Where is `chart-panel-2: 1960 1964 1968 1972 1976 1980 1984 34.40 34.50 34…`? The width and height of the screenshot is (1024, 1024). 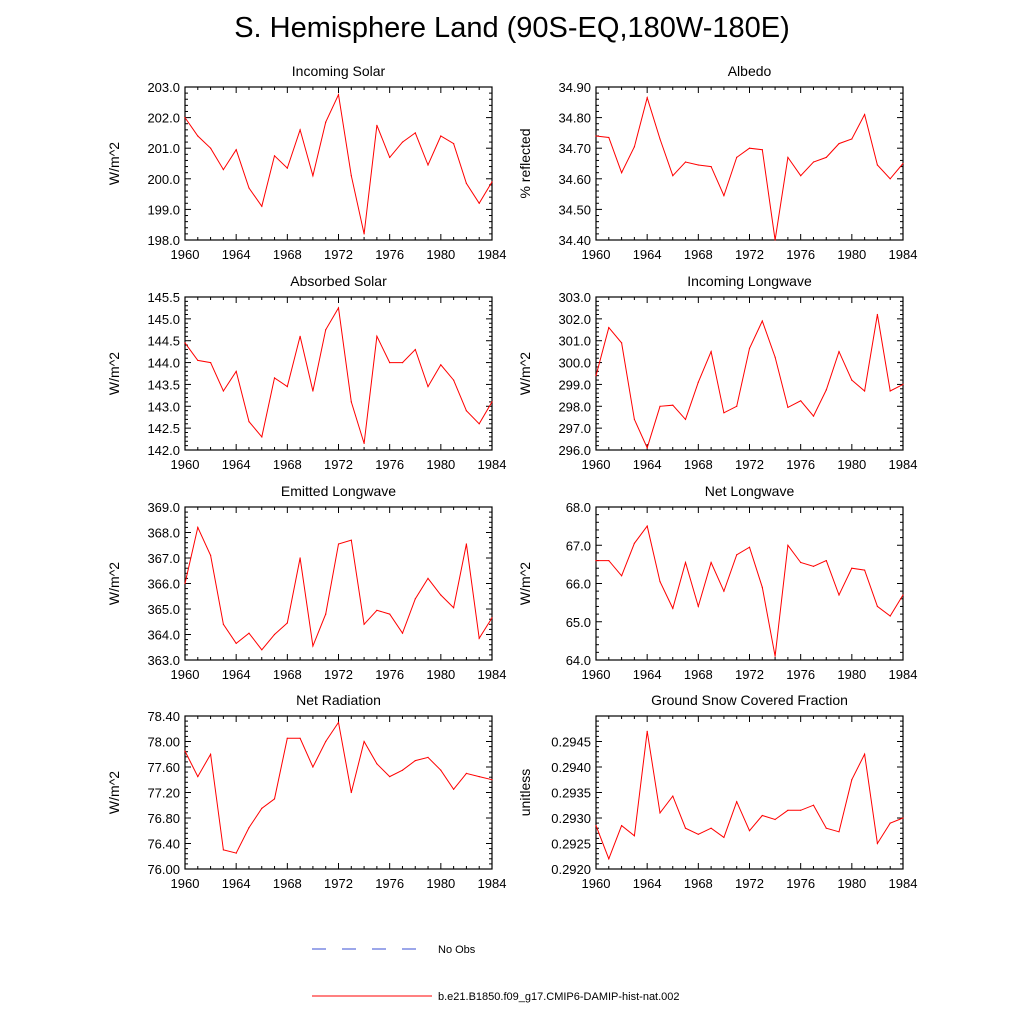 chart-panel-2: 1960 1964 1968 1972 1976 1980 1984 34.40 34.50 34… is located at coordinates (717, 162).